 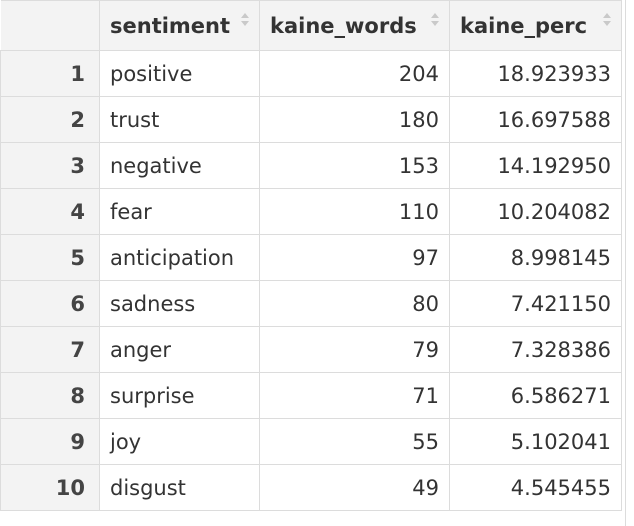 I want to click on header-kaine-words-label: kaine_words, so click(x=343, y=25).